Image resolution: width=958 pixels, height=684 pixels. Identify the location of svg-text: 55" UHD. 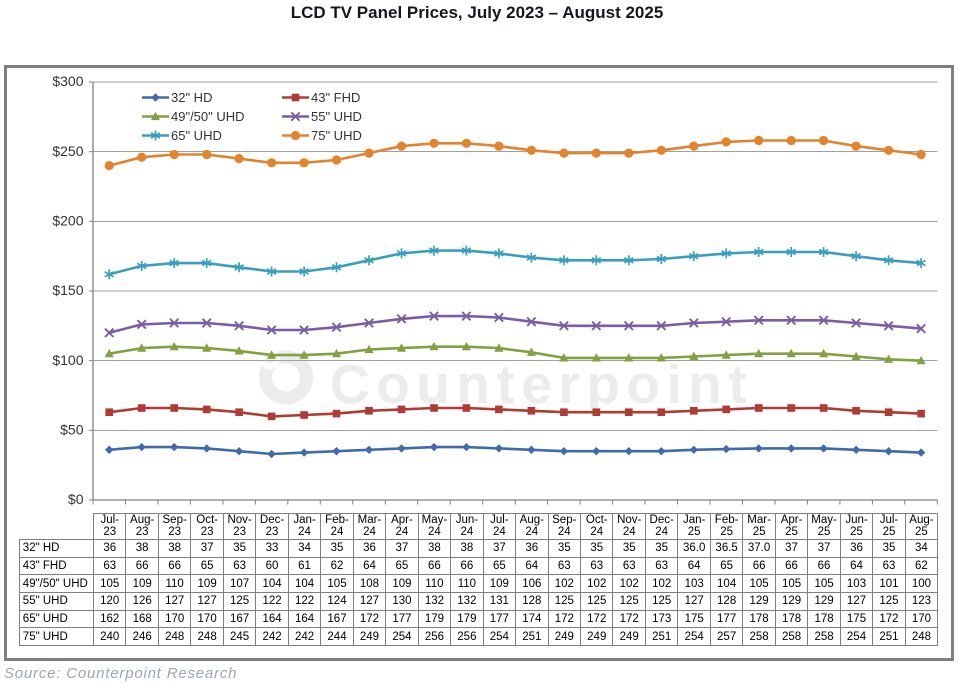
(336, 116).